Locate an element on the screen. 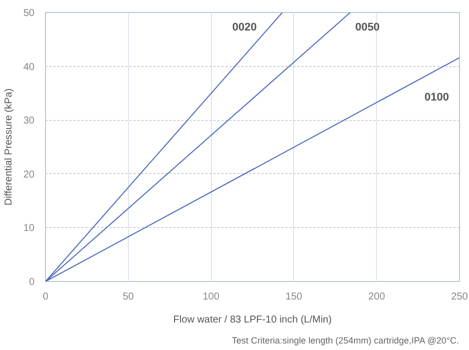 The width and height of the screenshot is (469, 350). x-axis-title: Flow water / 83 LPF-10 inch (L/Min) is located at coordinates (252, 320).